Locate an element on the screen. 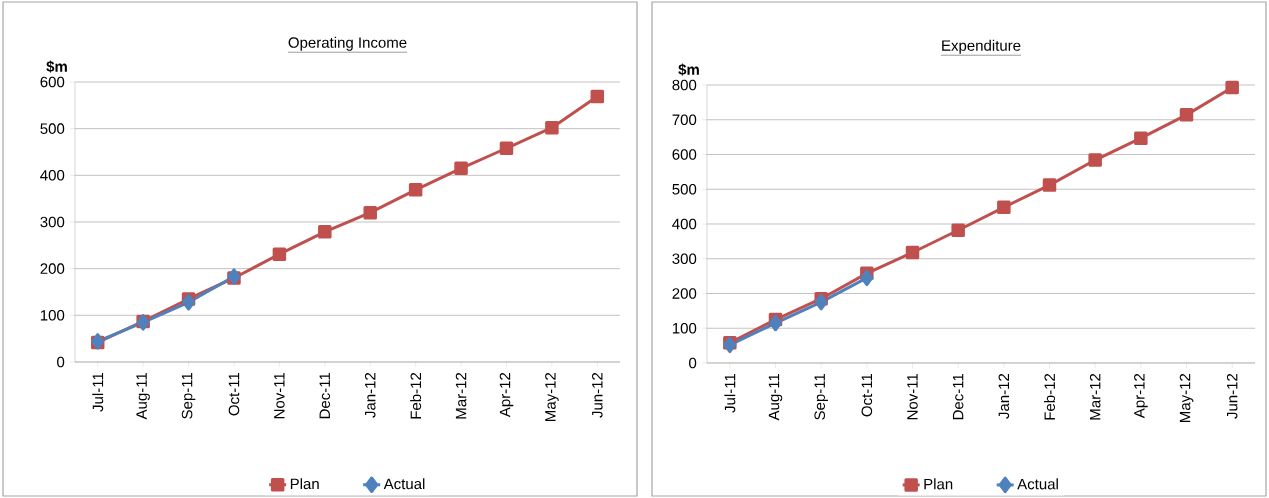 The image size is (1269, 498). y-tick-label: 800 is located at coordinates (684, 85).